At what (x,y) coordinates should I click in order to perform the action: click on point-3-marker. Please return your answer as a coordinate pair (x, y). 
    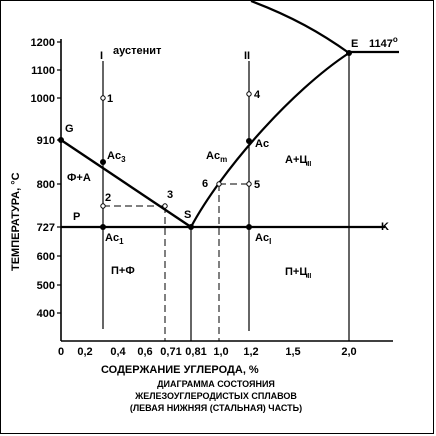
    Looking at the image, I should click on (165, 206).